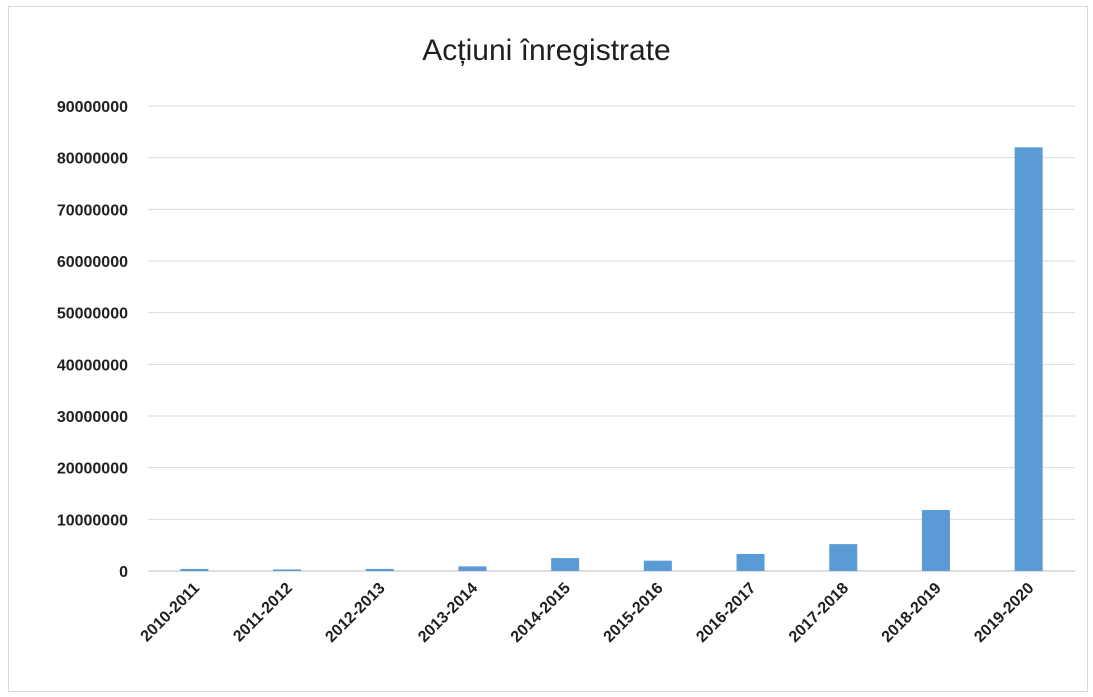  What do you see at coordinates (912, 613) in the screenshot?
I see `x-tick-label: 2018-2019` at bounding box center [912, 613].